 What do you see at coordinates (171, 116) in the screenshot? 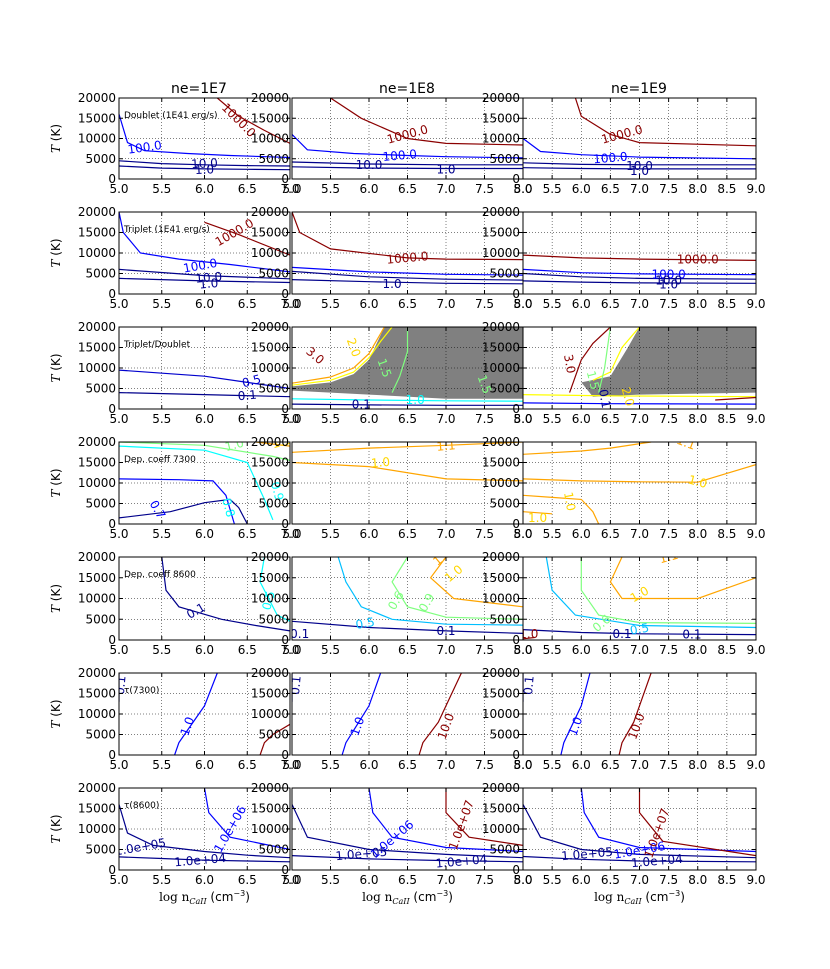
I see `panel-title: Doublet (1E41 erg/s)` at bounding box center [171, 116].